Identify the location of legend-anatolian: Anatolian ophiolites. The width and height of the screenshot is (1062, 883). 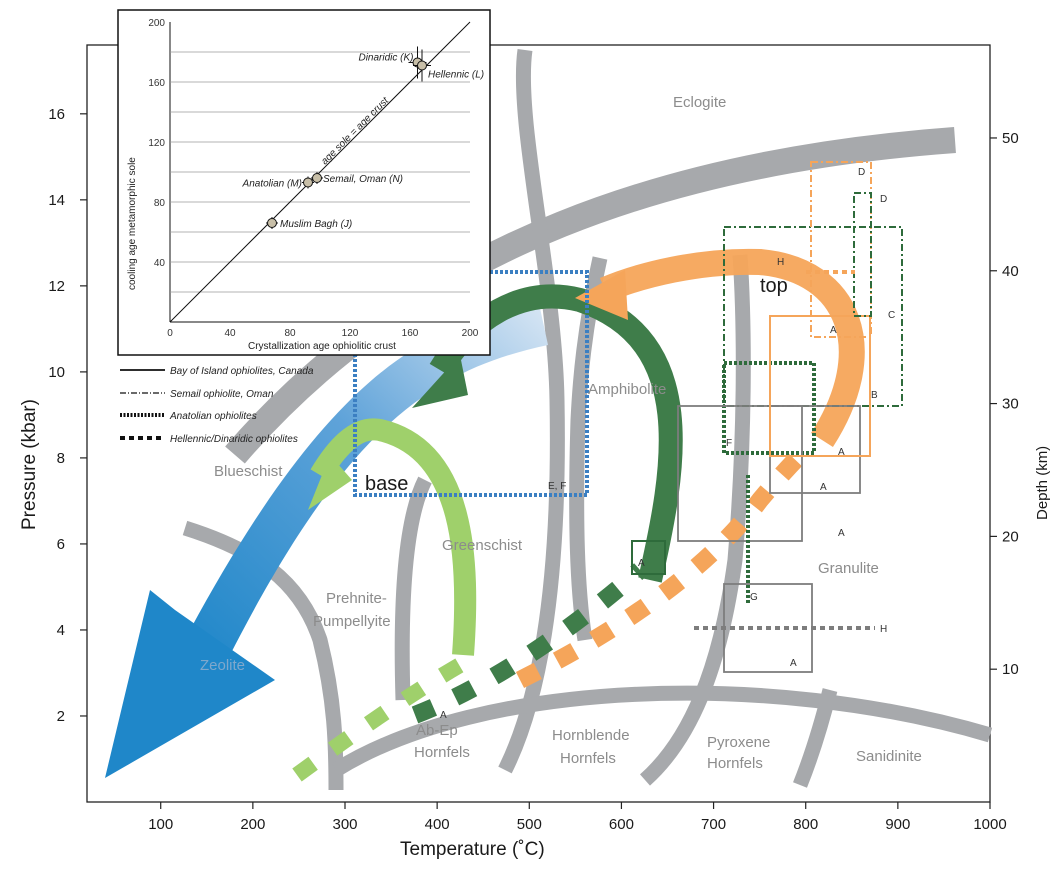
(213, 416).